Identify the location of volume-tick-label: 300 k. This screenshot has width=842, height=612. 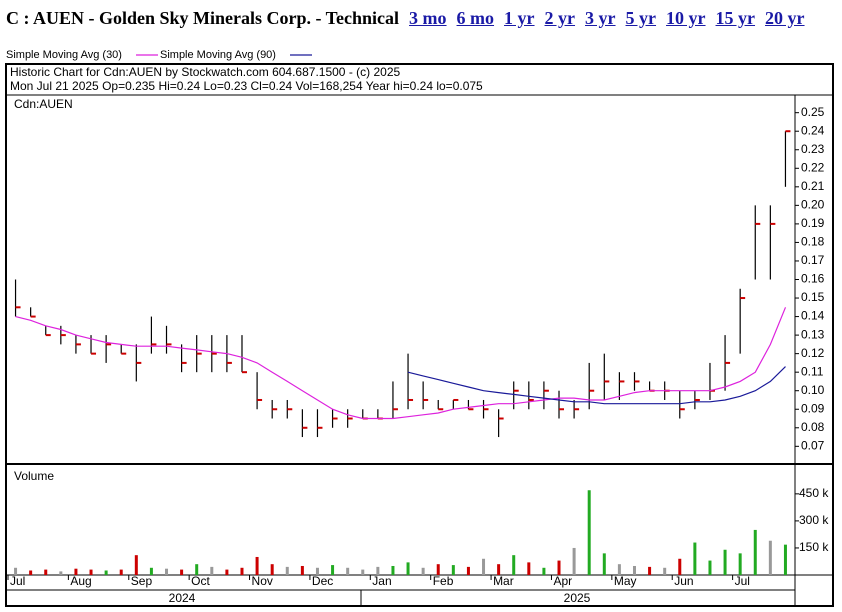
(814, 520).